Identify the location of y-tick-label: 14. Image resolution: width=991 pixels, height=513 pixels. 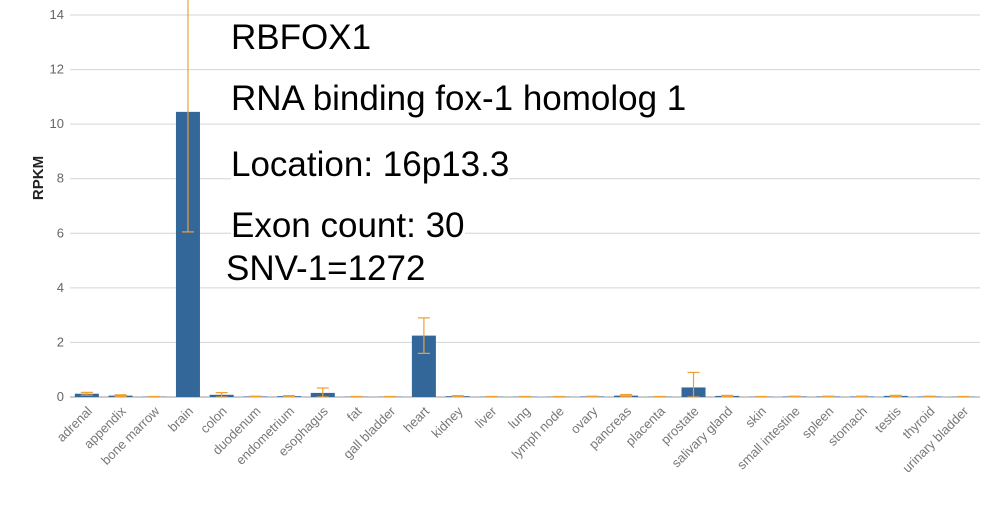
(57, 14).